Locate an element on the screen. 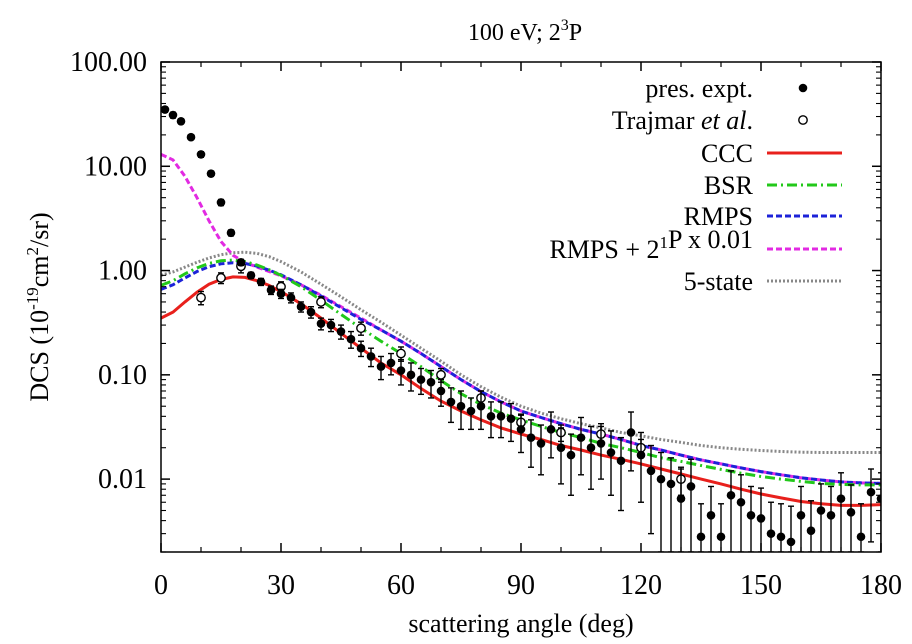 This screenshot has height=644, width=912. legend-label: RMPS is located at coordinates (718, 216).